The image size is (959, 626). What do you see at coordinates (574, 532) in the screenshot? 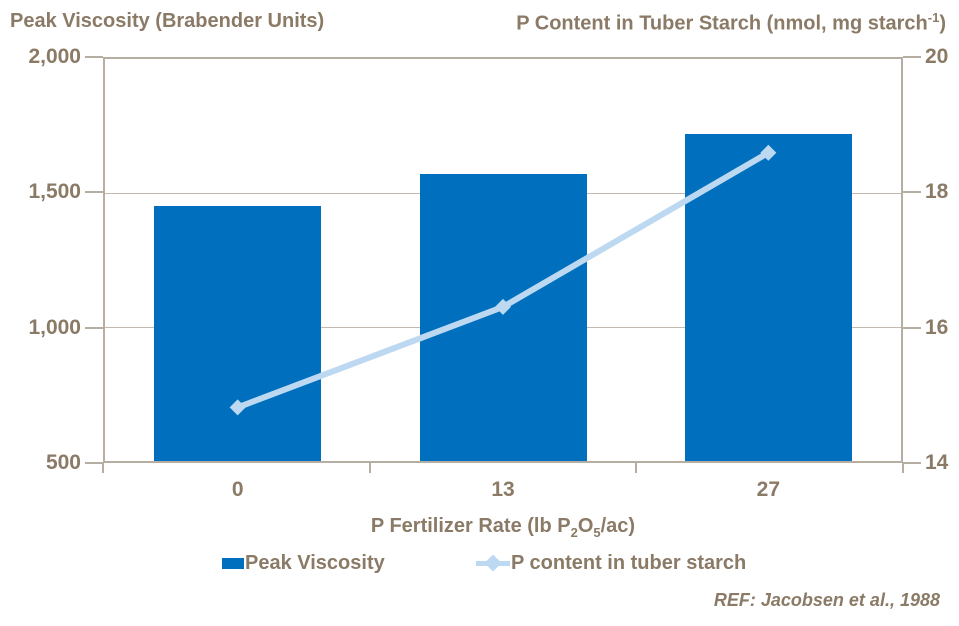
I see `x-axis-title-subscript-2: 2` at bounding box center [574, 532].